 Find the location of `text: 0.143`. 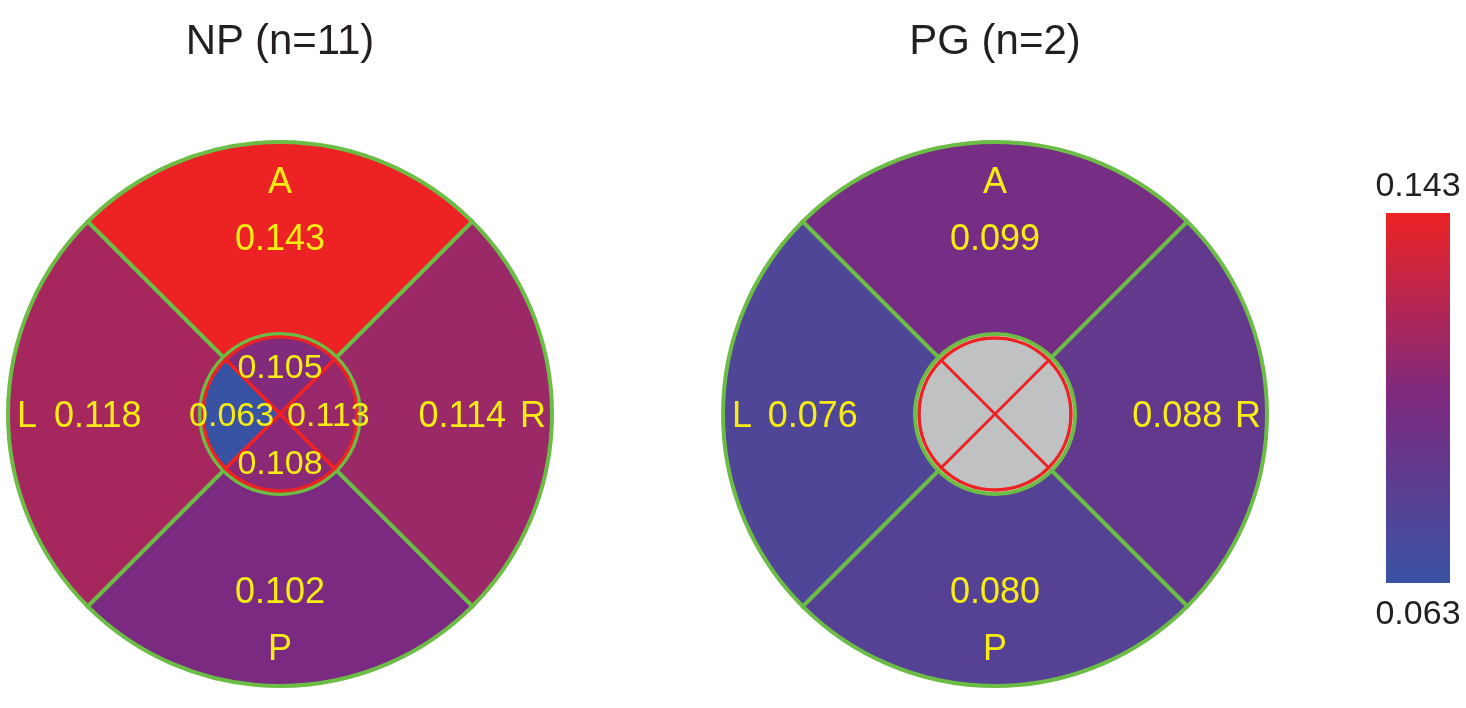

text: 0.143 is located at coordinates (1418, 184).